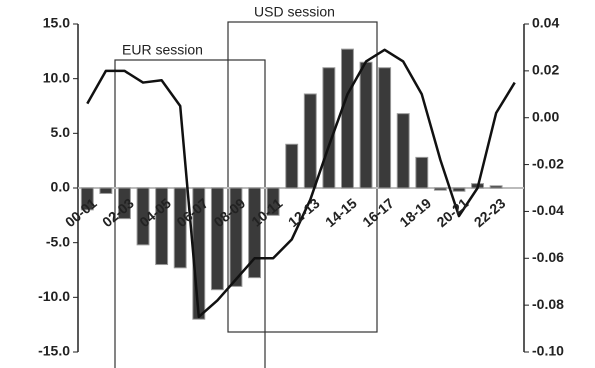 The height and width of the screenshot is (368, 595). Describe the element at coordinates (58, 241) in the screenshot. I see `y-tick-label: -5.0` at that location.